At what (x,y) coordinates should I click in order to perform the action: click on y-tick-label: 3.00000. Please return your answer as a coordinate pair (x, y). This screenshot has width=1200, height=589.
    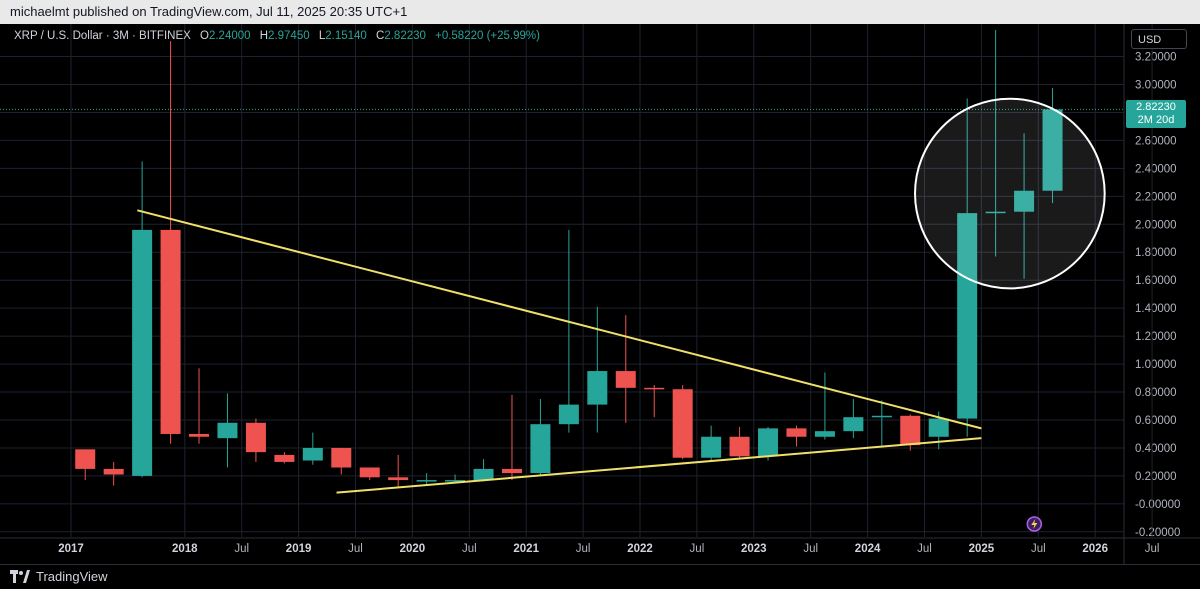
    Looking at the image, I should click on (1156, 86).